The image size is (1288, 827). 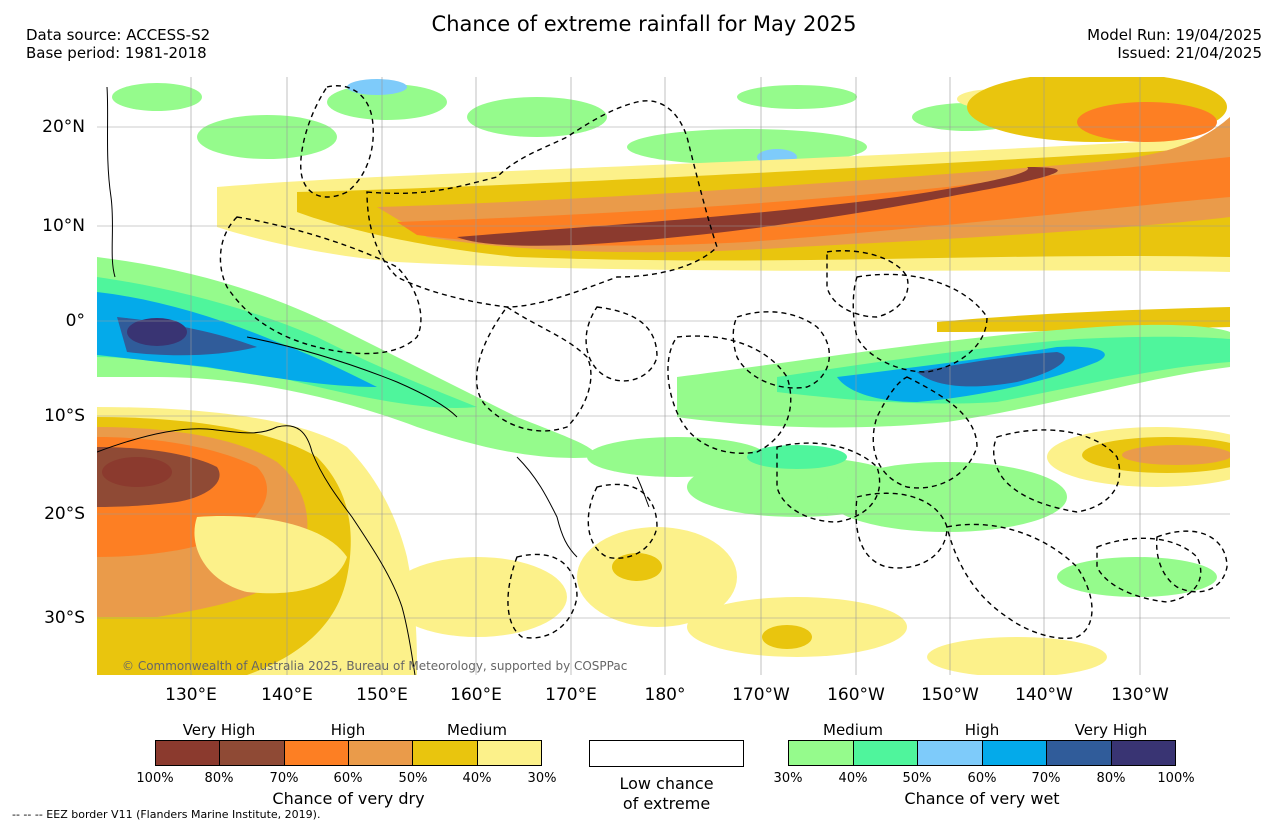 What do you see at coordinates (1044, 695) in the screenshot?
I see `lon-label-140w: 140°W` at bounding box center [1044, 695].